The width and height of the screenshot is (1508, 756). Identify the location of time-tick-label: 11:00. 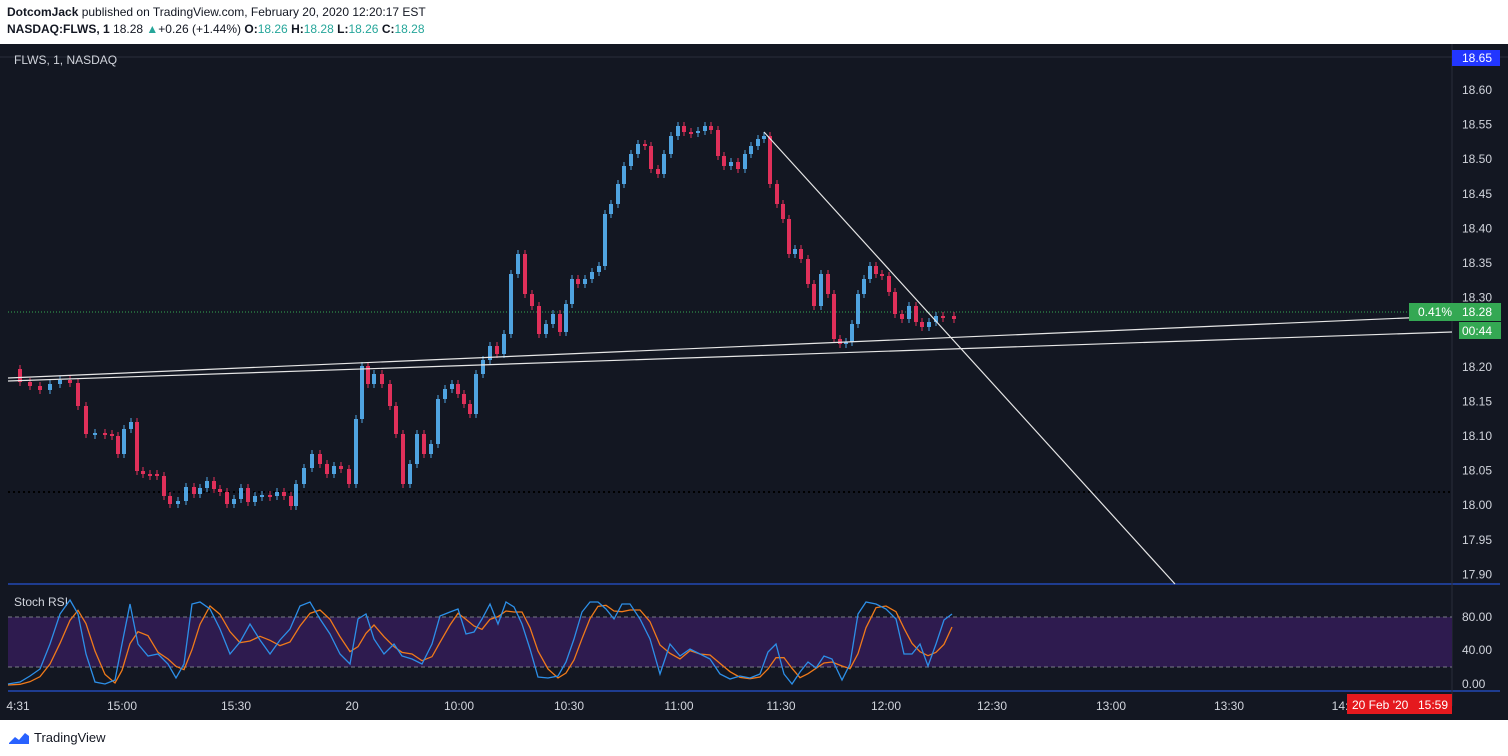
(678, 706).